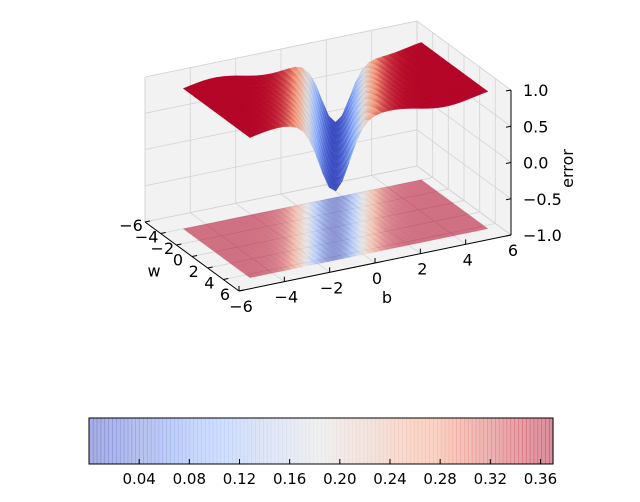 The image size is (640, 502). Describe the element at coordinates (542, 235) in the screenshot. I see `error-tick-label: −1.0` at that location.